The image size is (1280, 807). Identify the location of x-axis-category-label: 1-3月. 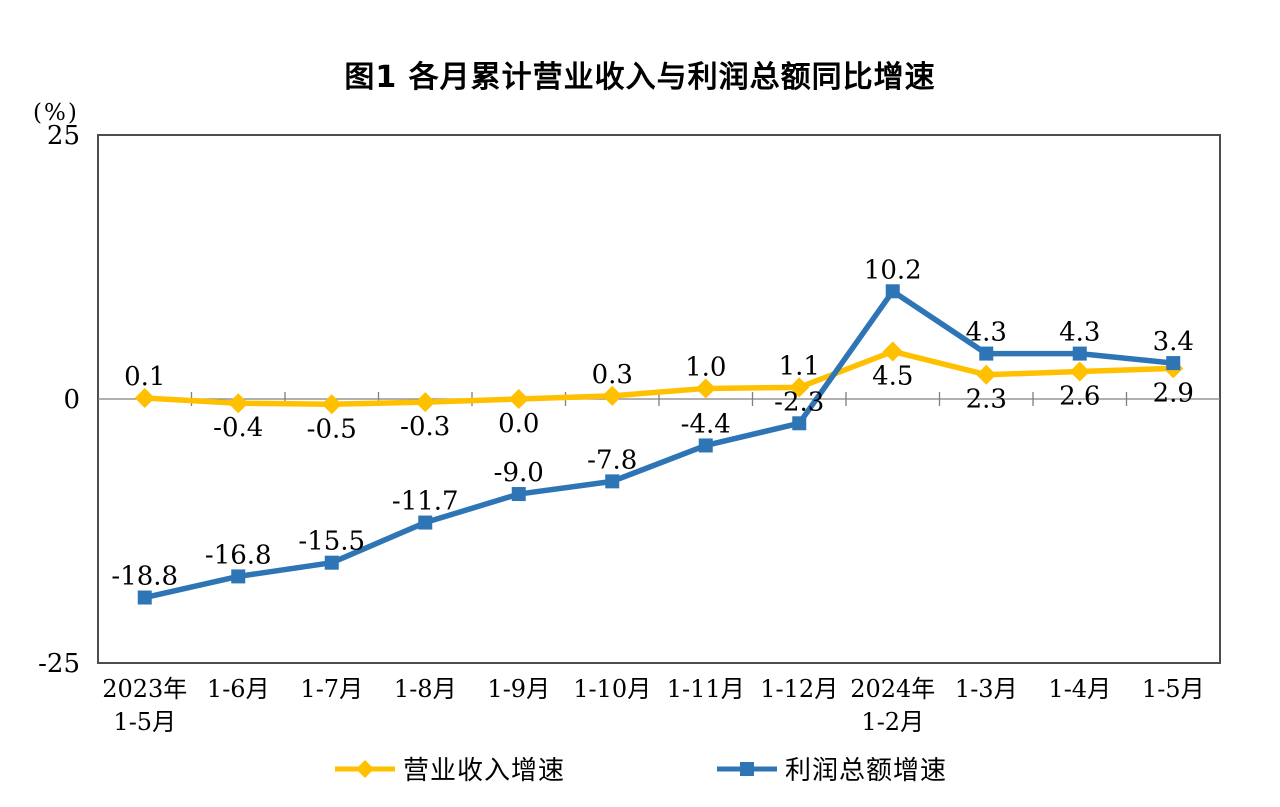
(986, 689).